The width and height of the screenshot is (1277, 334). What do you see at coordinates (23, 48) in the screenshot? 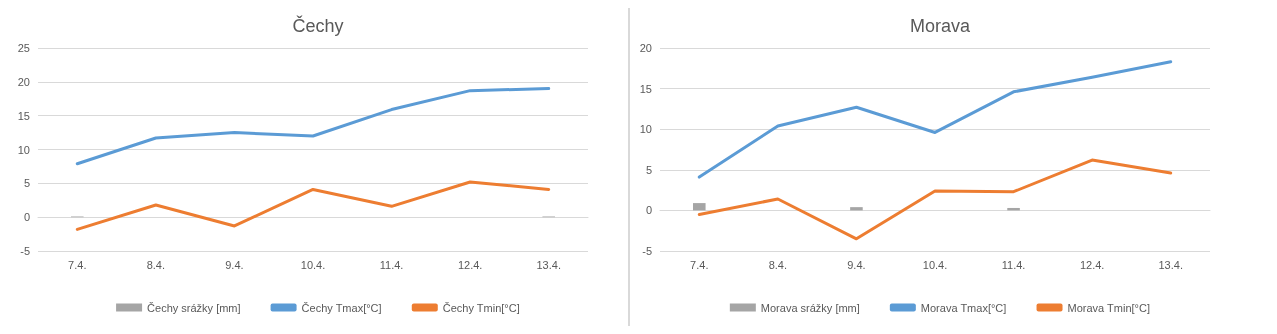
I see `y-tick-label: 25` at bounding box center [23, 48].